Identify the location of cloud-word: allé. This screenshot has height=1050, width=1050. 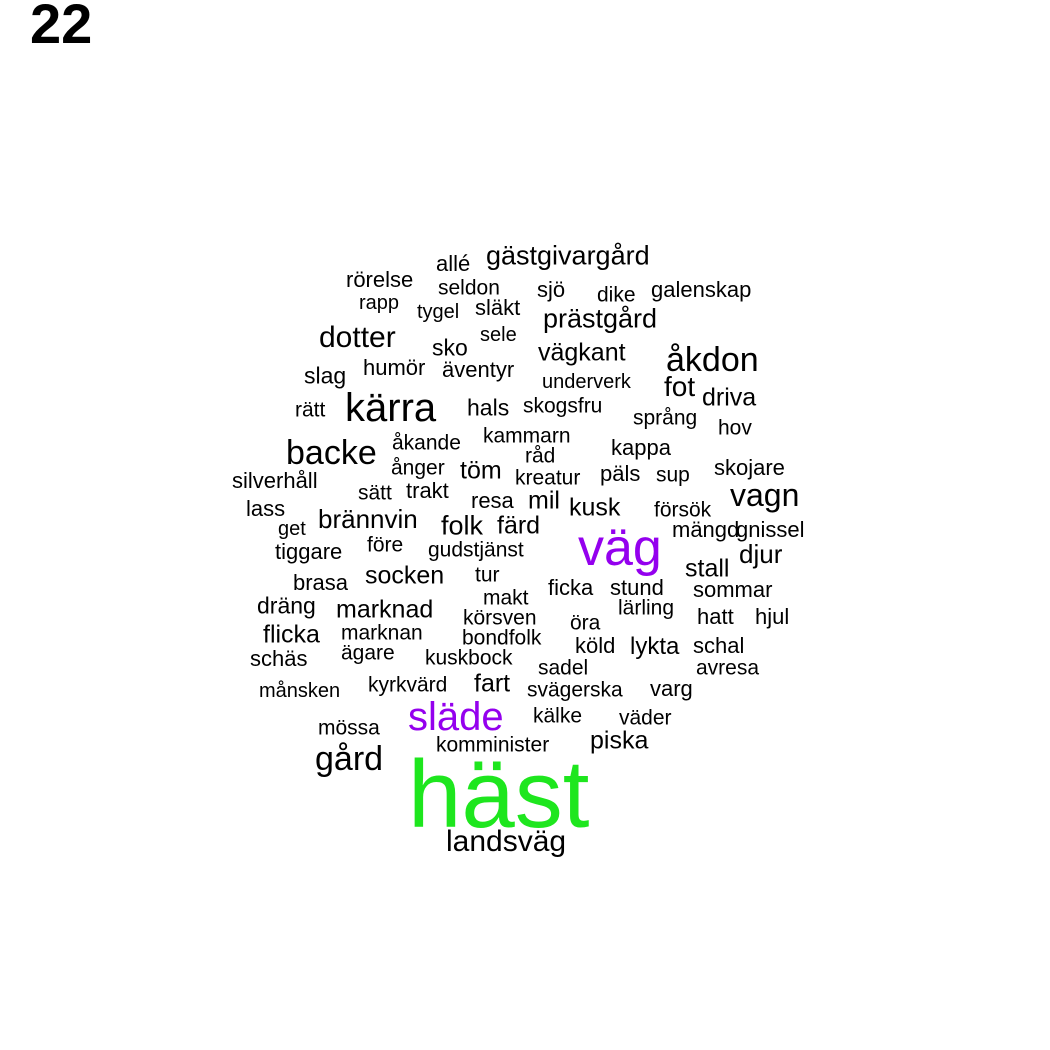
(453, 263).